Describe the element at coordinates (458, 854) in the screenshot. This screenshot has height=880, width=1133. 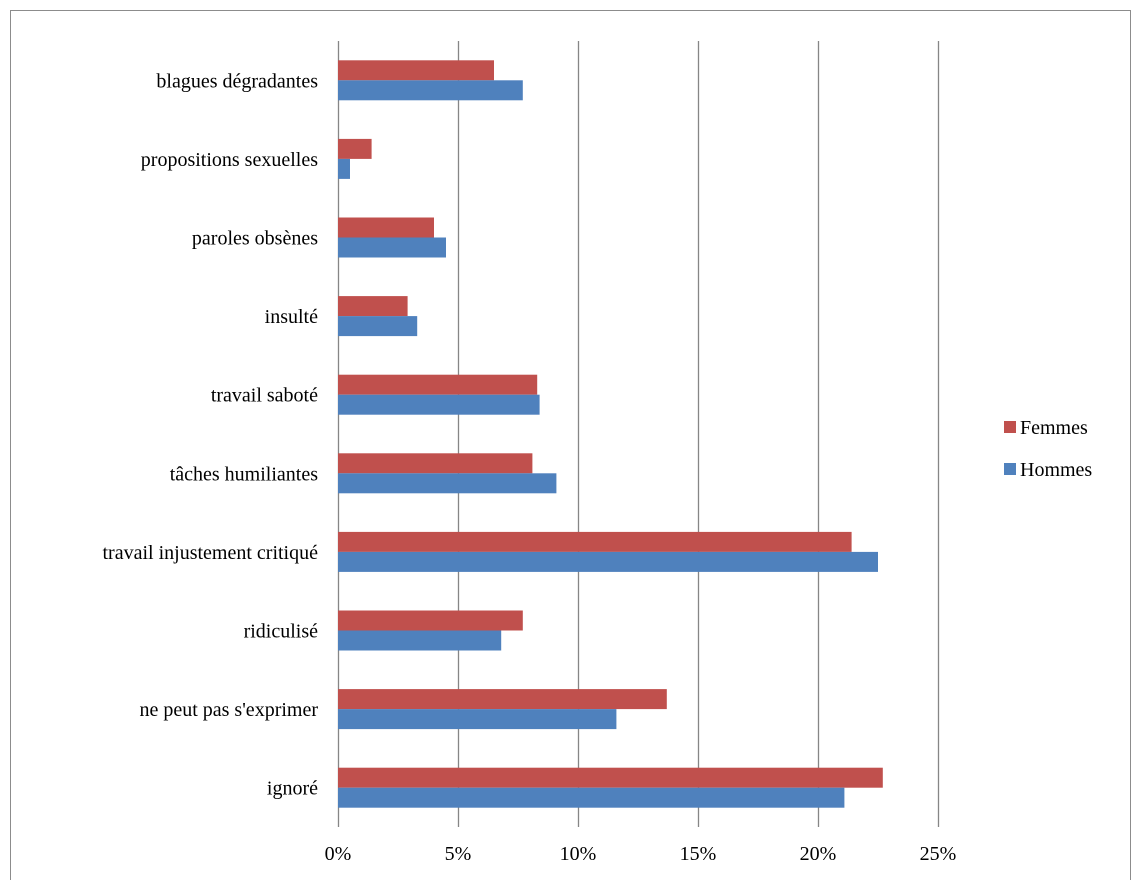
I see `x-tick-label: 5%` at that location.